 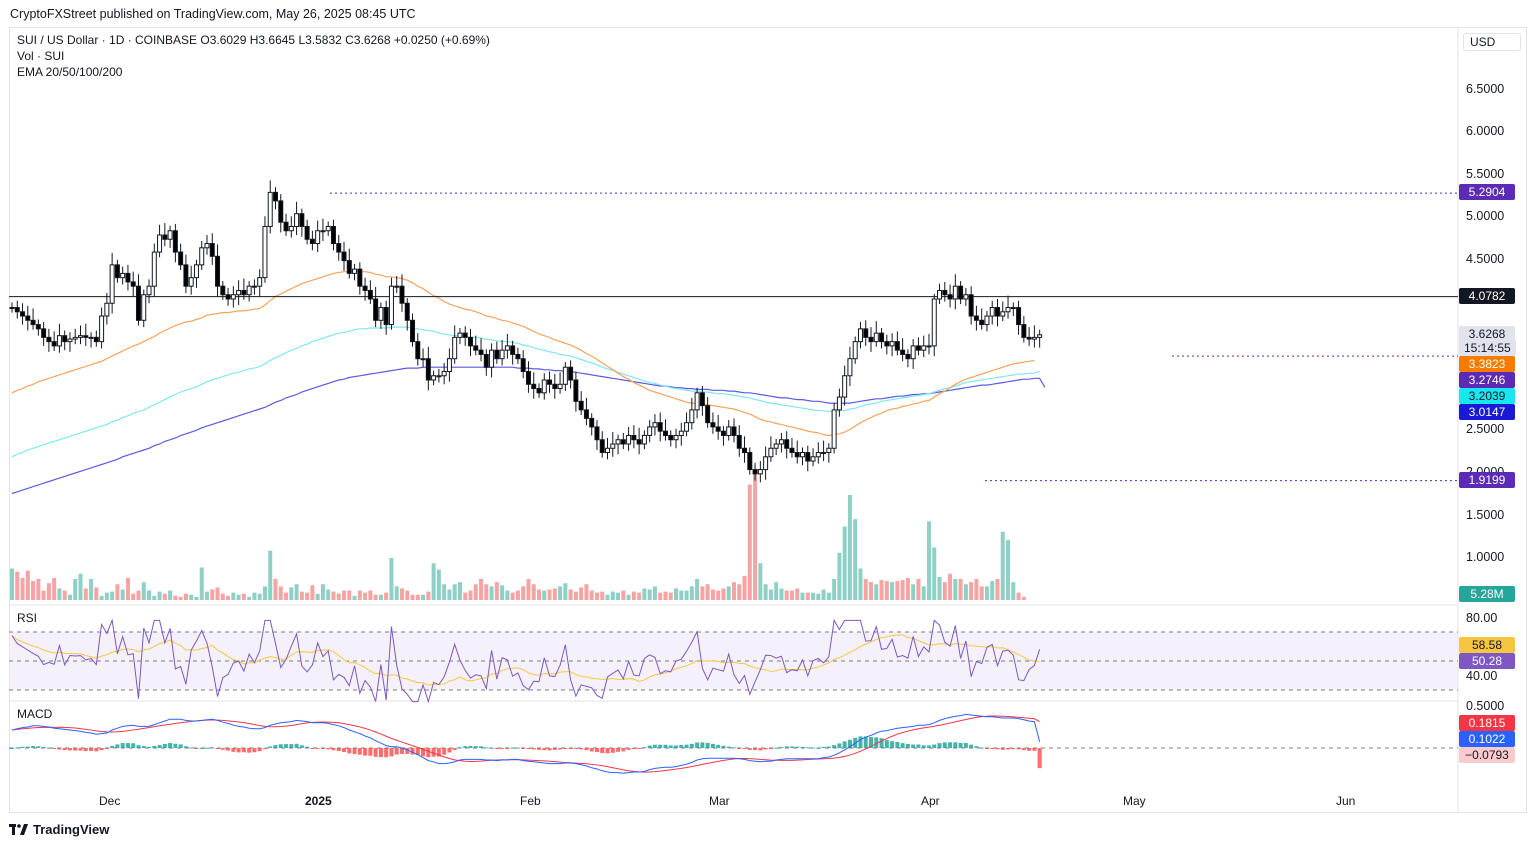 What do you see at coordinates (1492, 42) in the screenshot?
I see `currency-button: USD` at bounding box center [1492, 42].